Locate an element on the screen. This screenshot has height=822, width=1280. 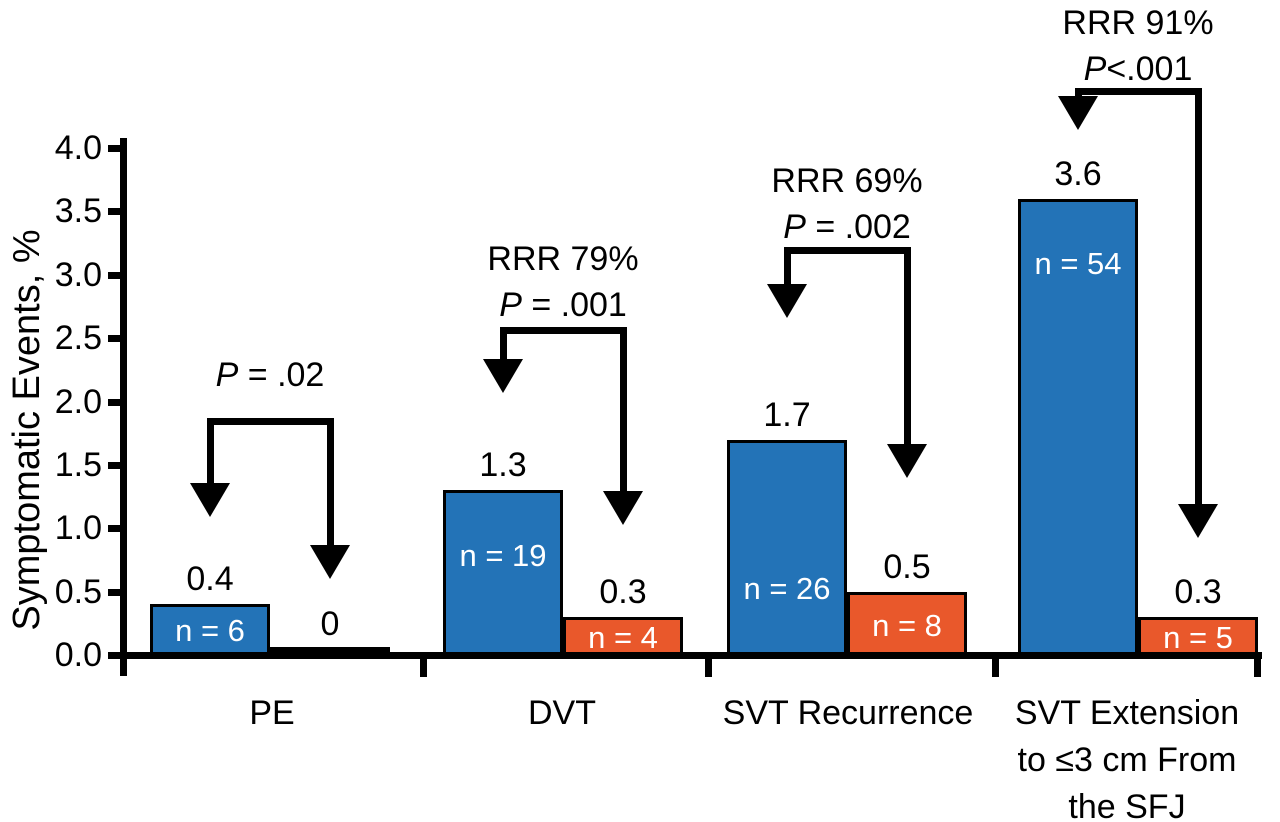
y-axis-tick-label: 2.0 is located at coordinates (78, 401).